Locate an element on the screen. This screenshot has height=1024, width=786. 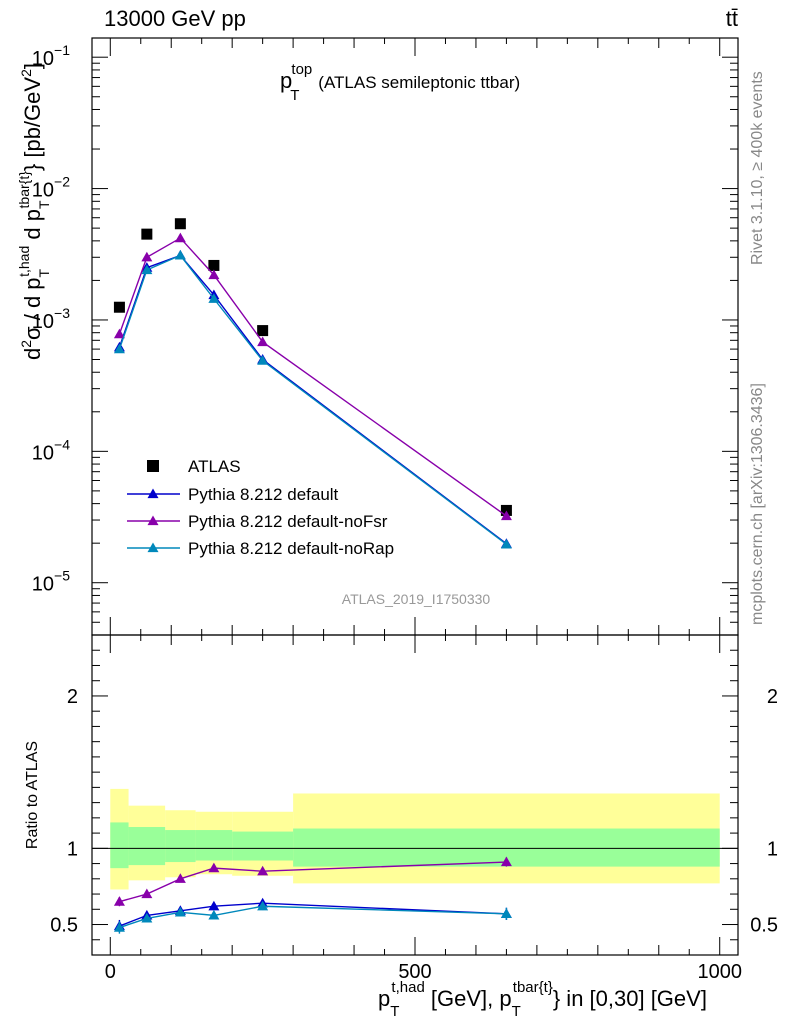
legend-label: Pythia 8.212 default-noRap is located at coordinates (291, 548).